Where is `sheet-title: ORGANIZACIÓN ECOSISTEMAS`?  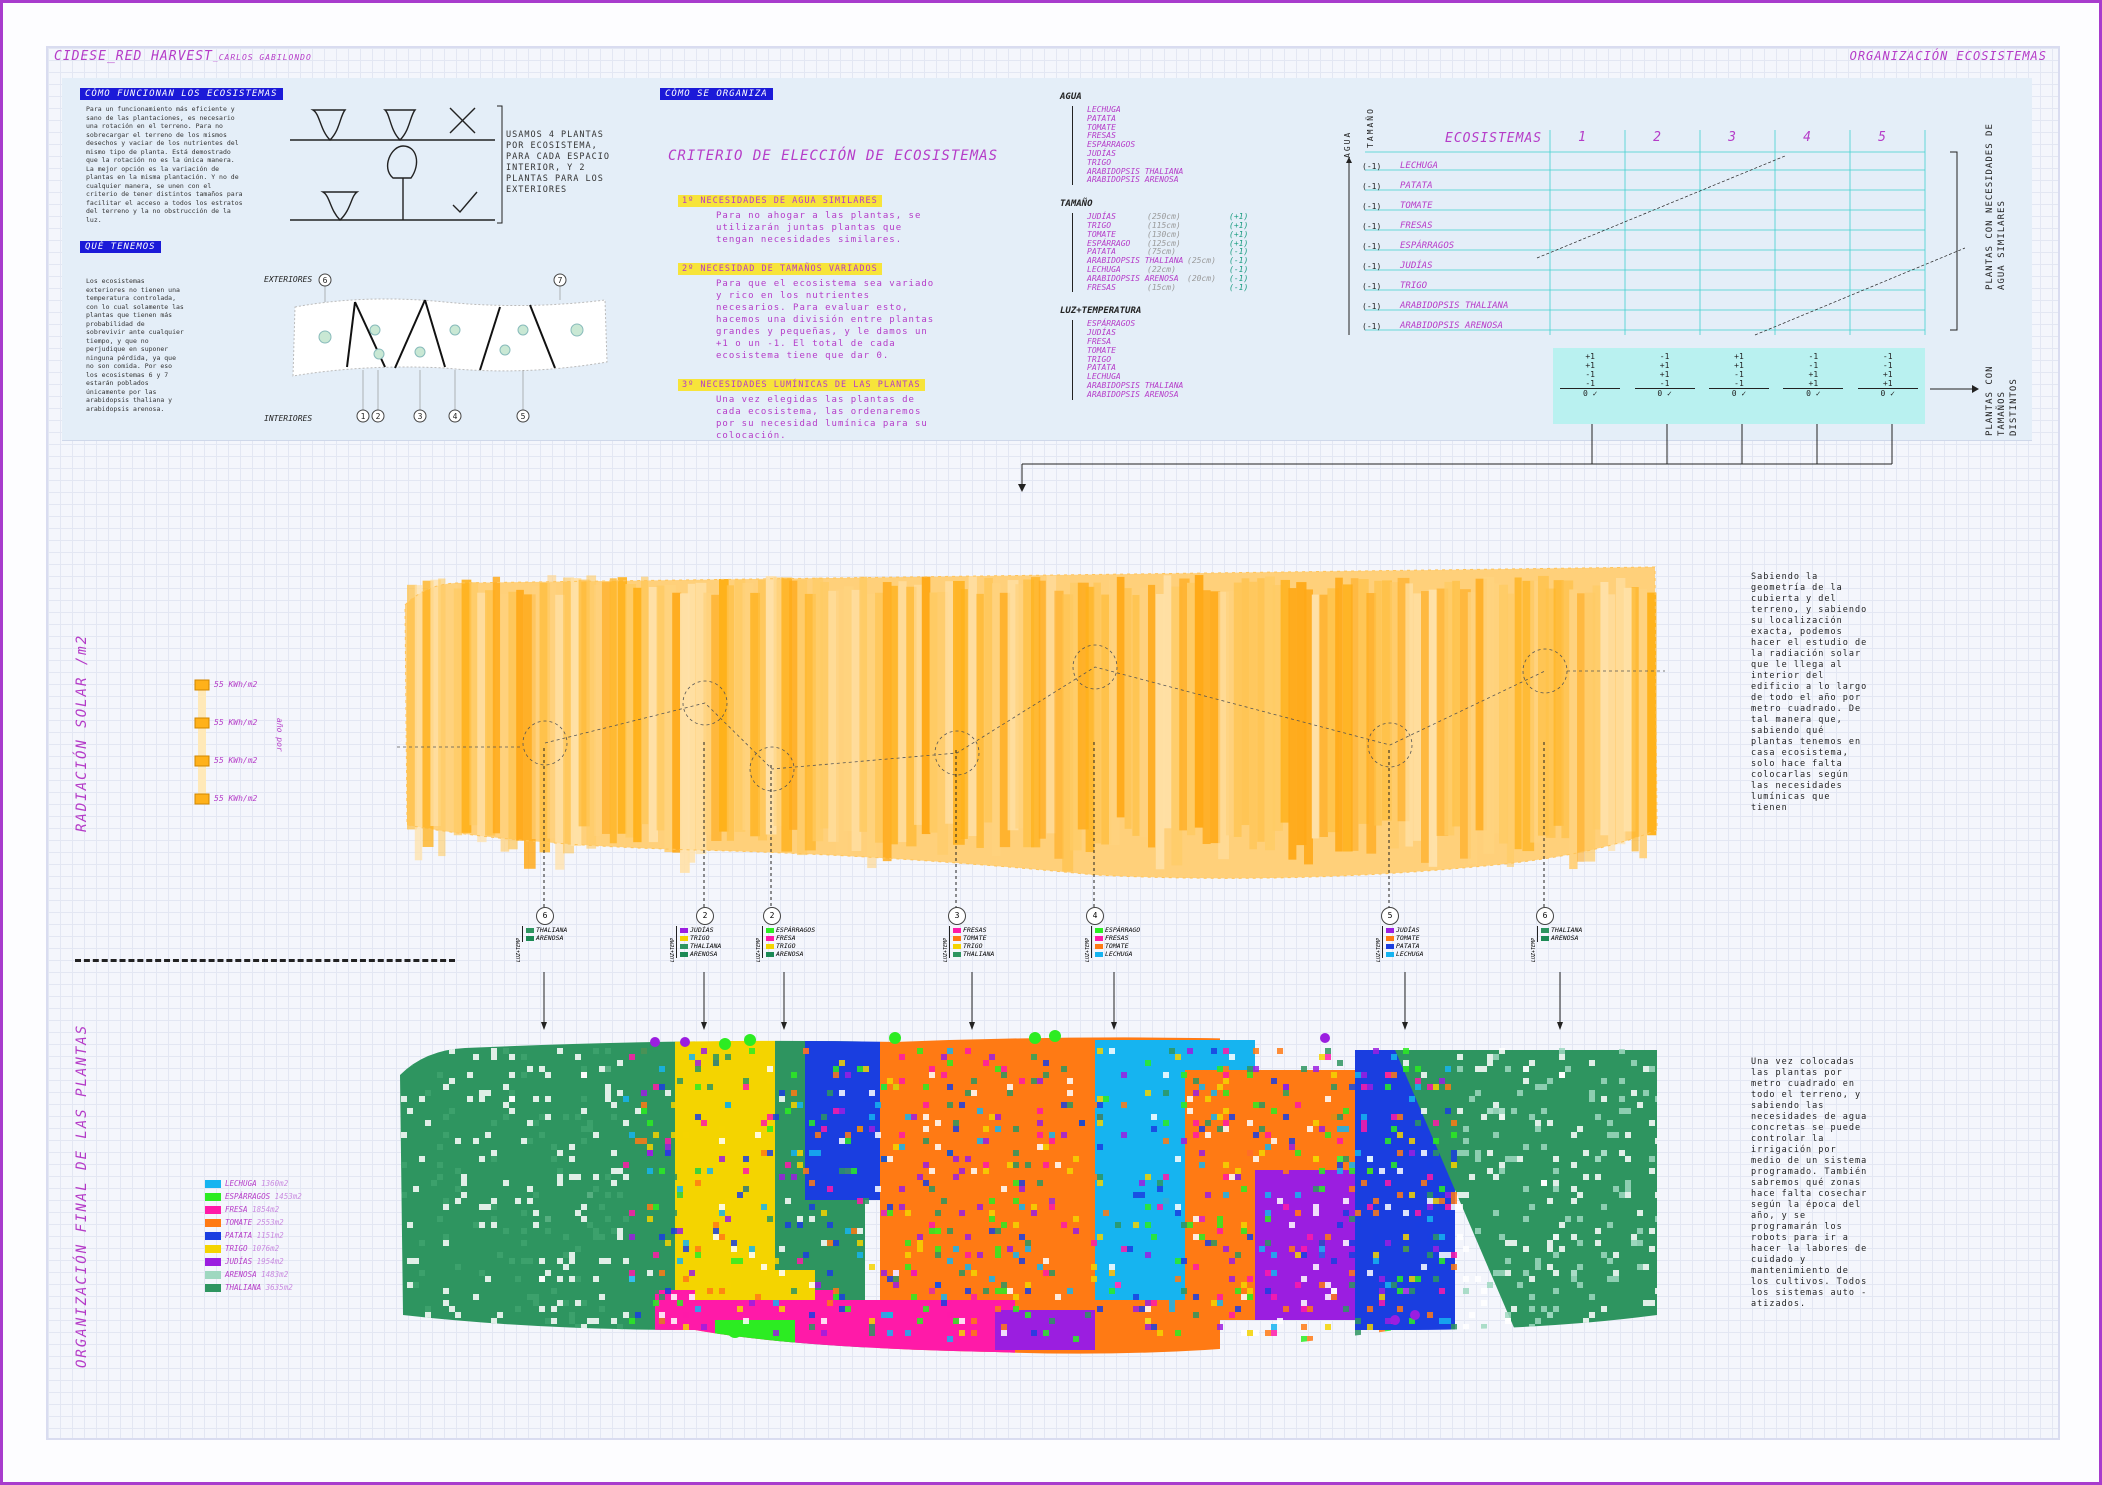 sheet-title: ORGANIZACIÓN ECOSISTEMAS is located at coordinates (1948, 56).